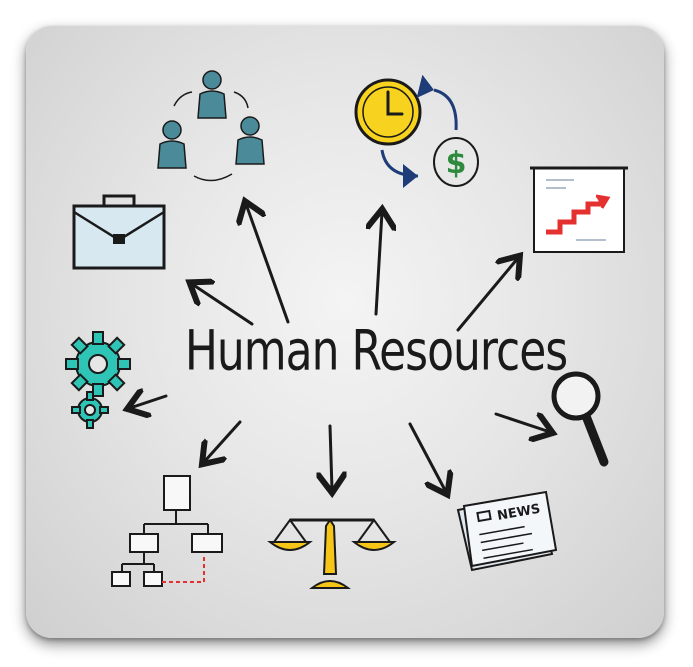 The width and height of the screenshot is (693, 667). What do you see at coordinates (211, 126) in the screenshot?
I see `team-icon` at bounding box center [211, 126].